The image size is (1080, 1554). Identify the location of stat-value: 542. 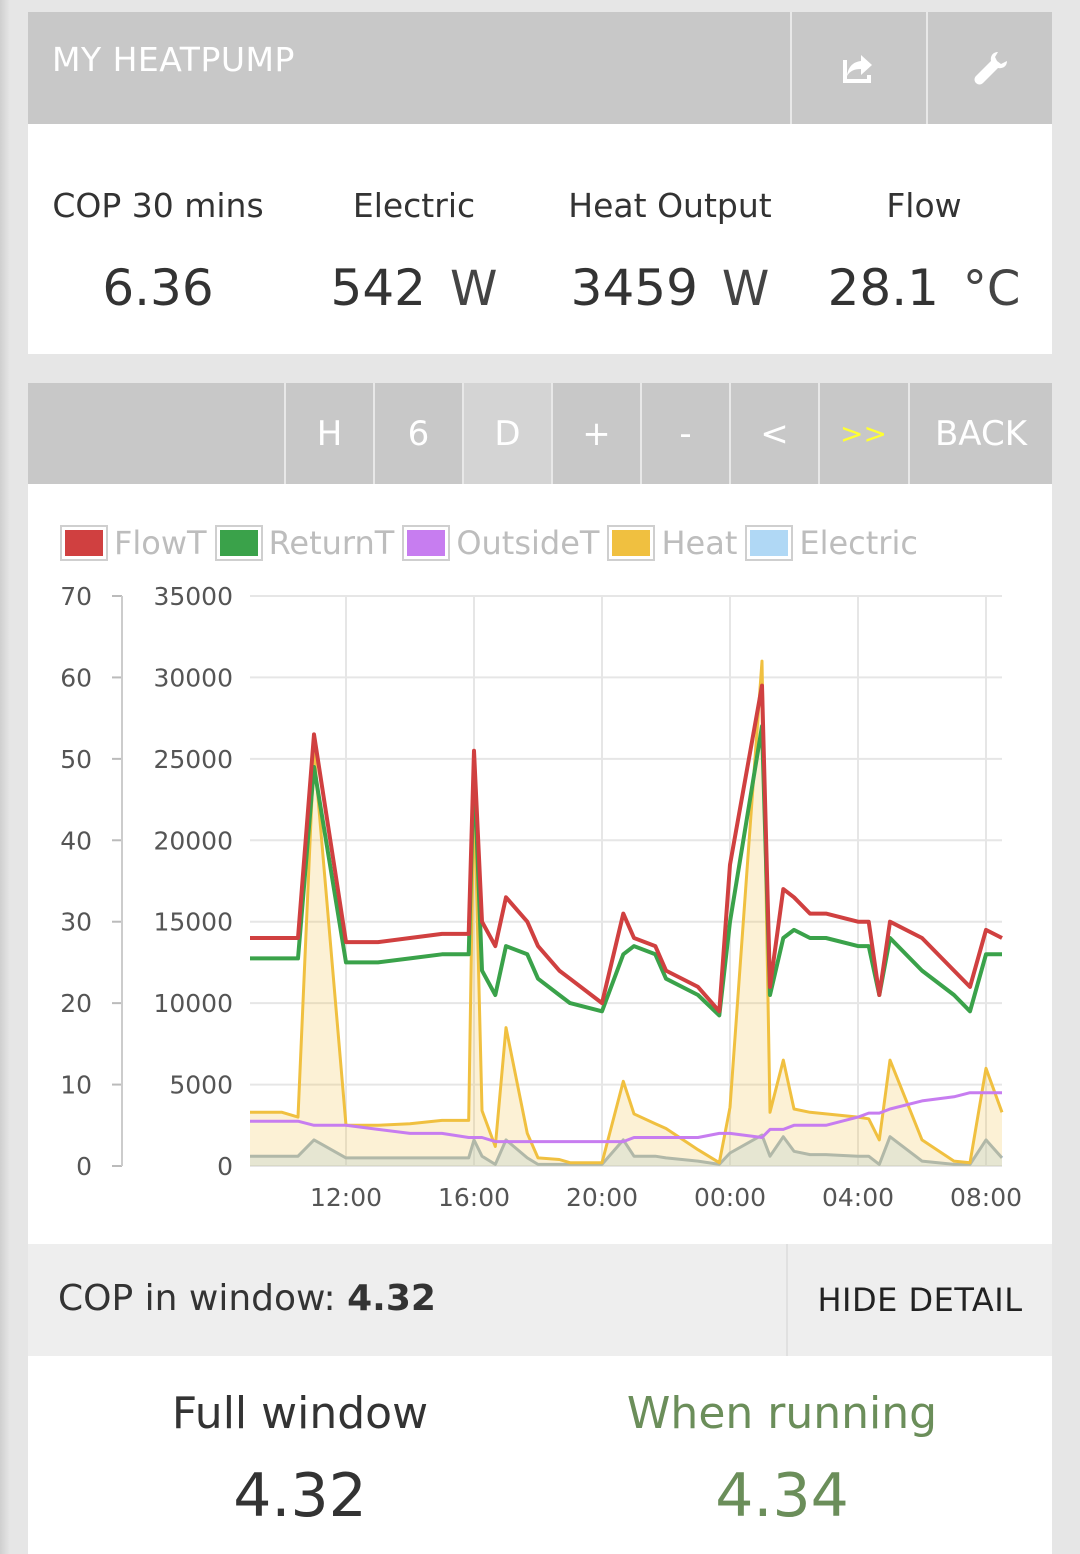
(378, 288).